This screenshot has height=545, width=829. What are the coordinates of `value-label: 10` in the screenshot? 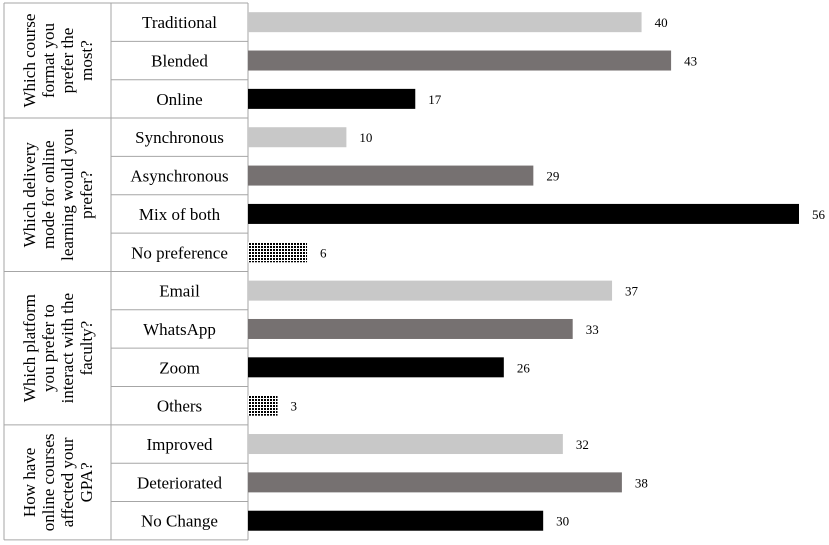 It's located at (365, 137).